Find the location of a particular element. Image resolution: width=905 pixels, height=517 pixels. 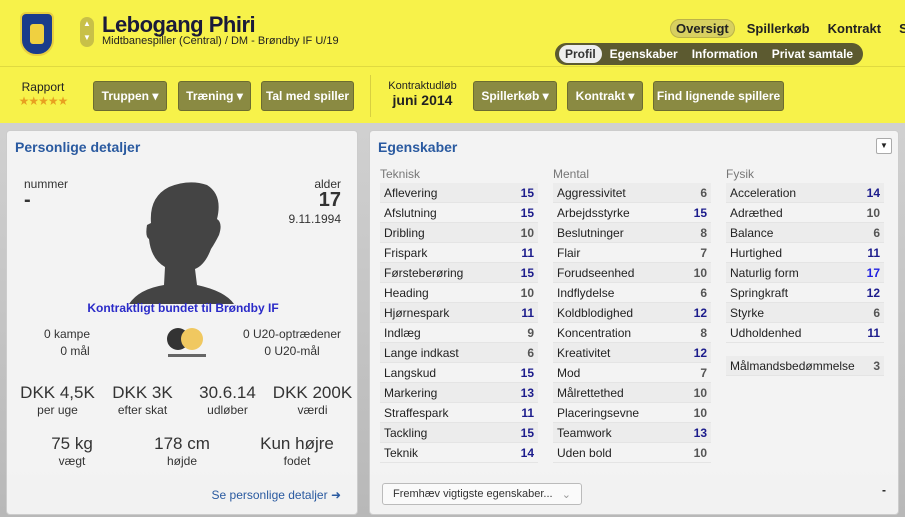

attribute-name: Beslutninger is located at coordinates (590, 232).